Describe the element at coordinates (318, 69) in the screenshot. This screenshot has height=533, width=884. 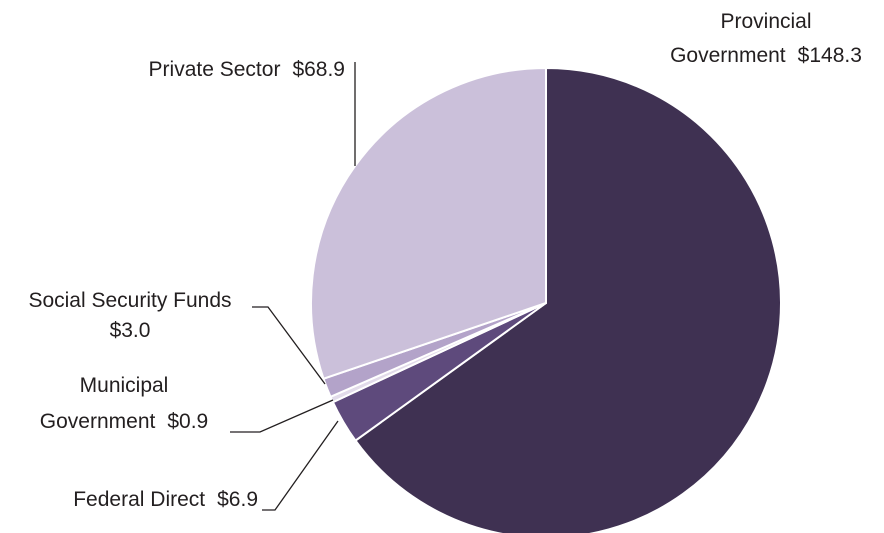
I see `value-label: $68.9` at that location.